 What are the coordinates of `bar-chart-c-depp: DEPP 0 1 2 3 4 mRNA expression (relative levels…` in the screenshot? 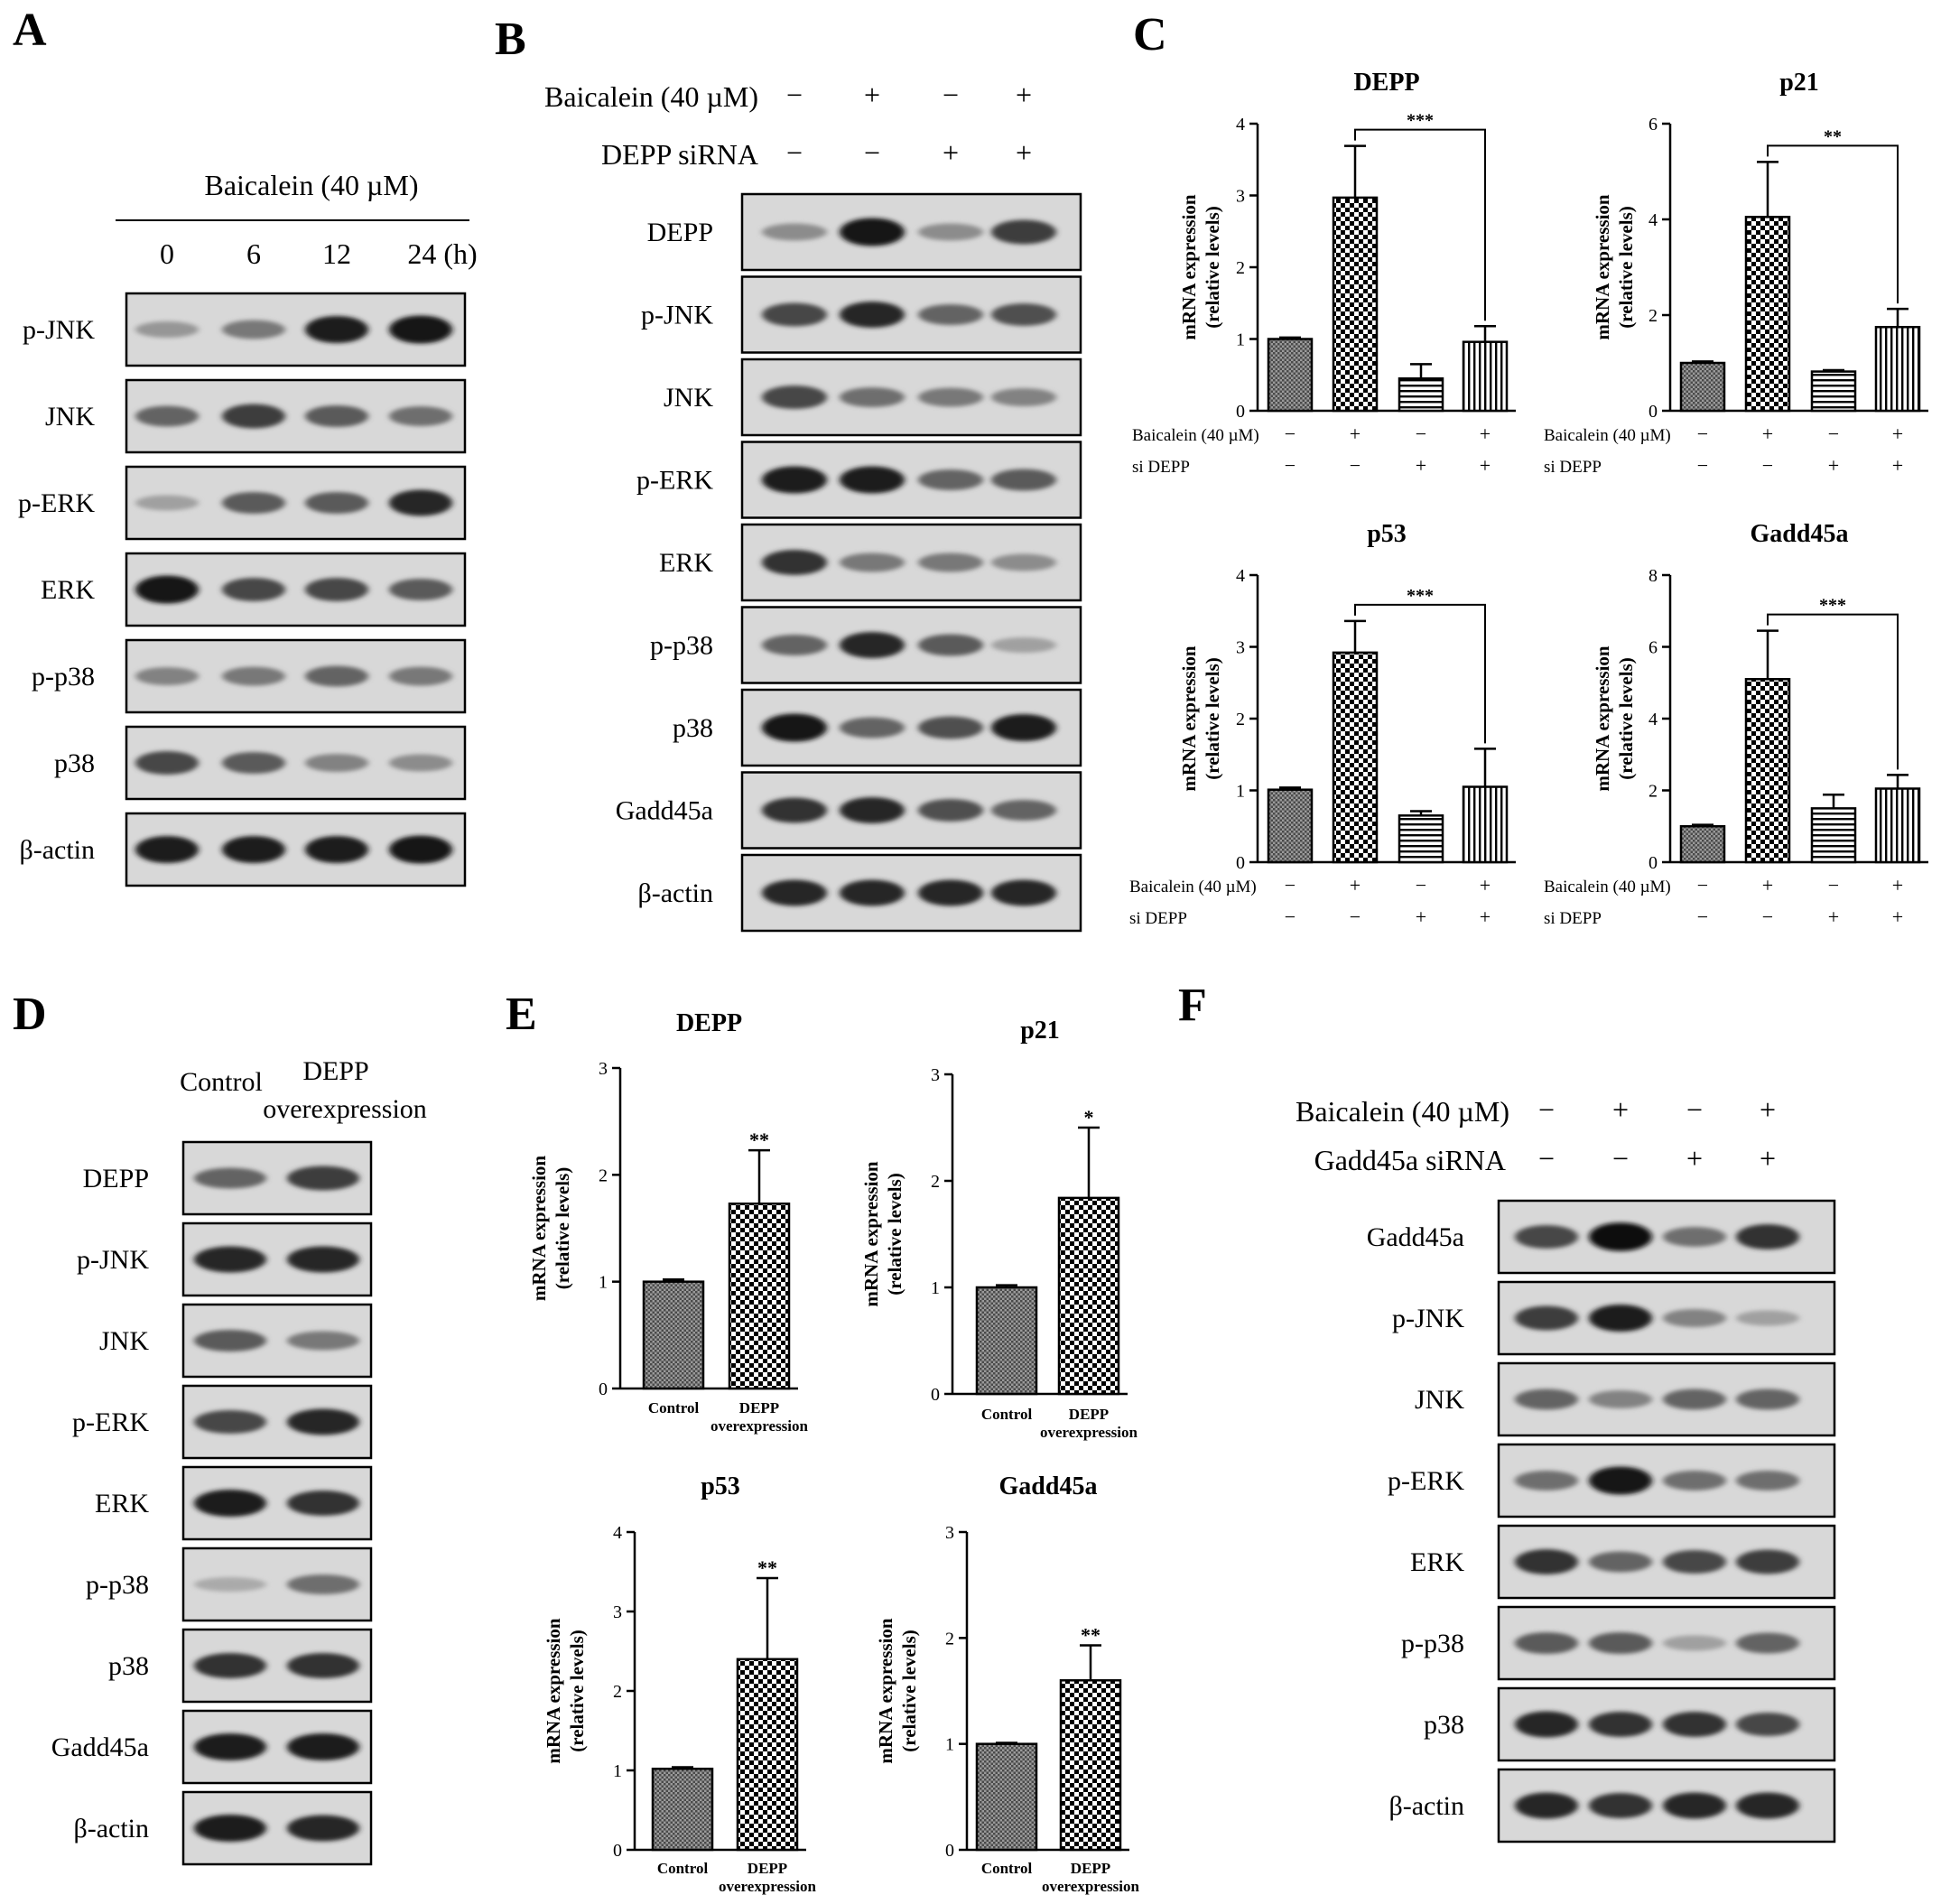 It's located at (1324, 273).